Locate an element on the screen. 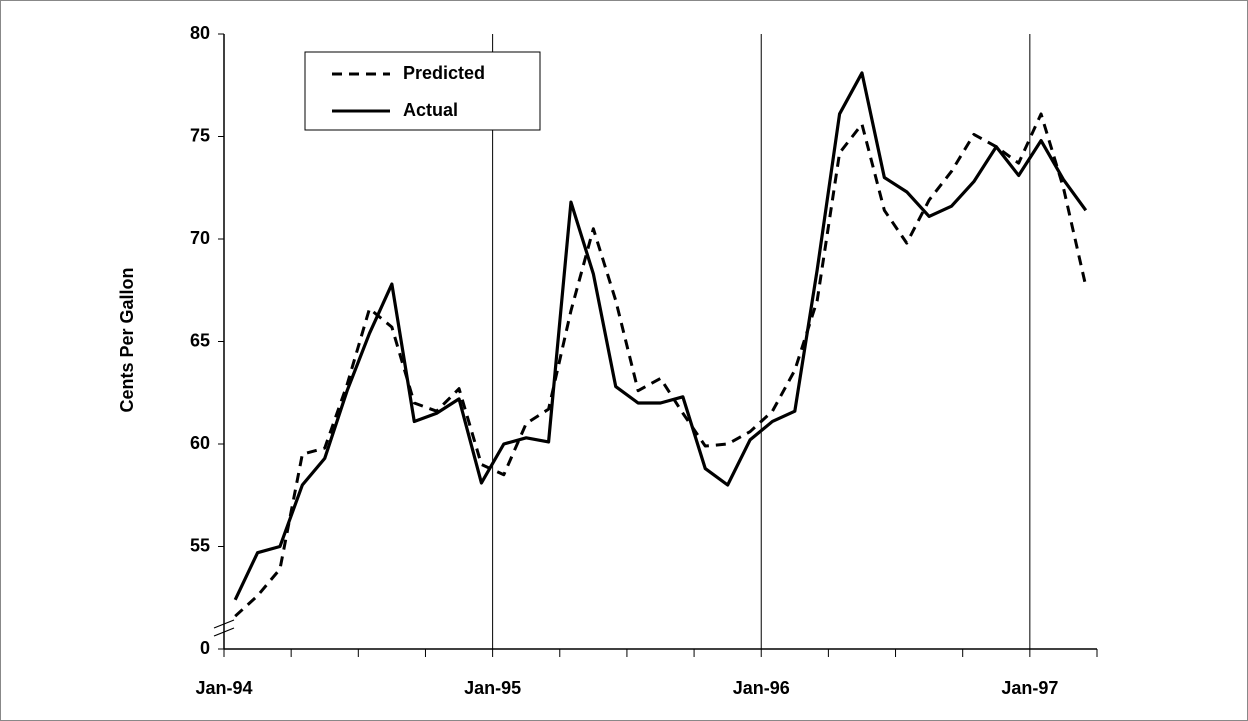  y-tick-label: 80 is located at coordinates (200, 33).